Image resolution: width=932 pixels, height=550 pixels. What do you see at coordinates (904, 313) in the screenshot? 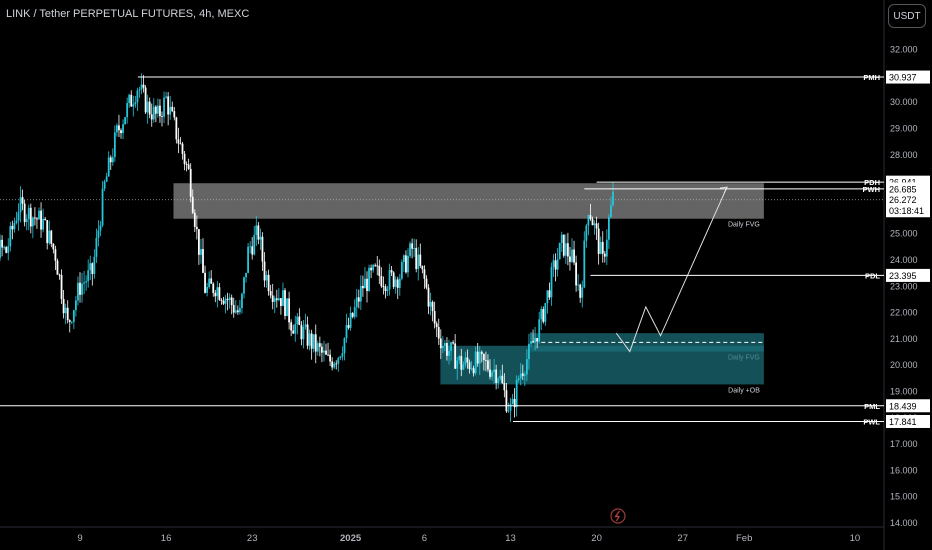
I see `price-tick-label: 22.000` at bounding box center [904, 313].